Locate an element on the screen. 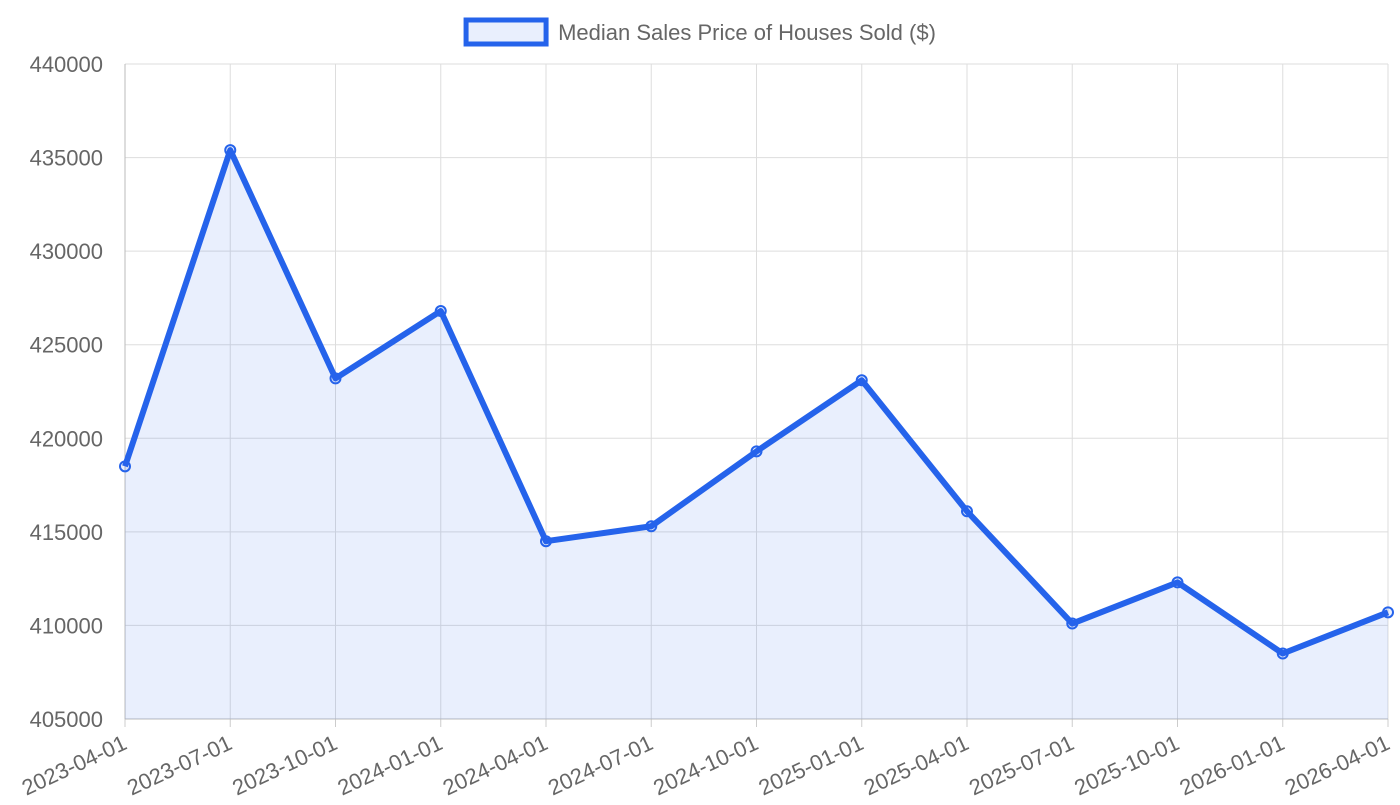 This screenshot has width=1400, height=805. x-tick-label: 2023-07-01 is located at coordinates (179, 765).